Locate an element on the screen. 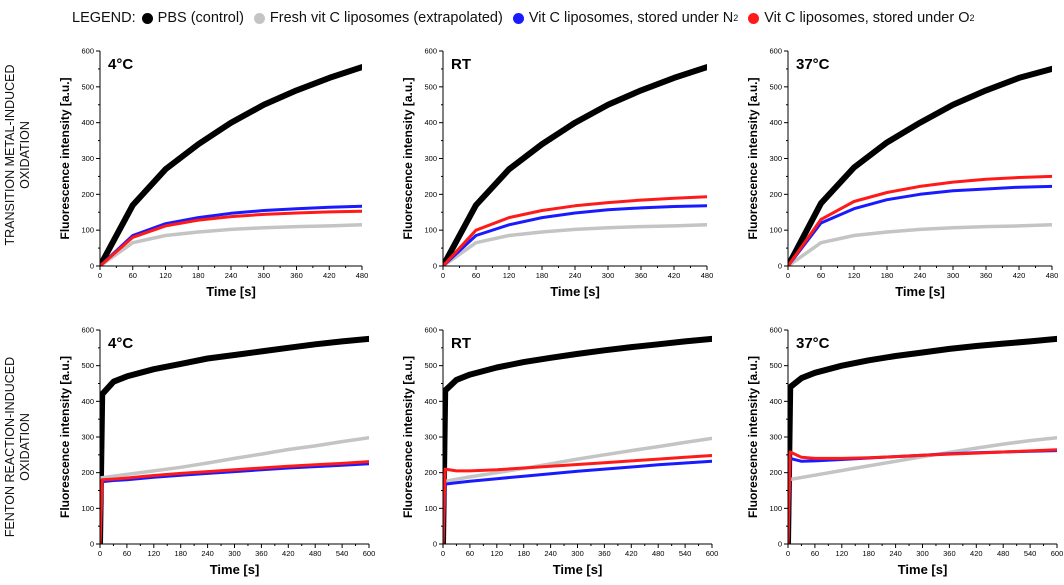 The image size is (1064, 585). x-tick-label: 540 is located at coordinates (685, 553).